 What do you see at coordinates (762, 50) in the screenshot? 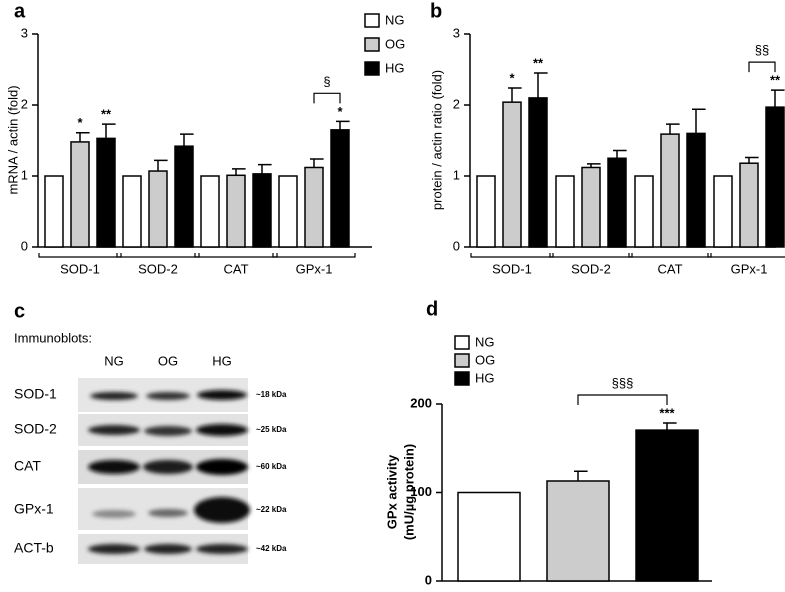
I see `comparison-label: §§` at bounding box center [762, 50].